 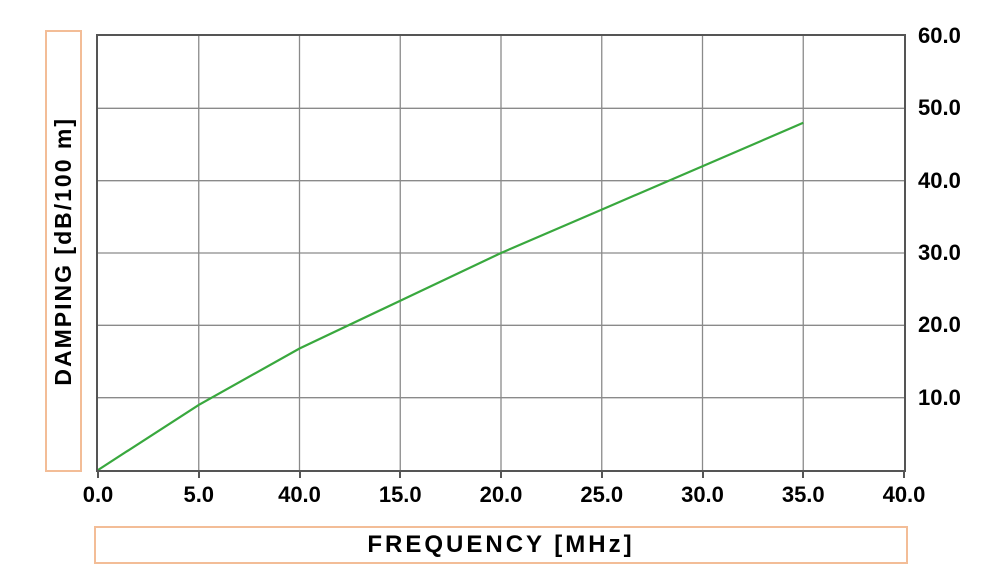 I want to click on y-axis-title-box: DAMPING [dB/100 m], so click(x=63, y=251).